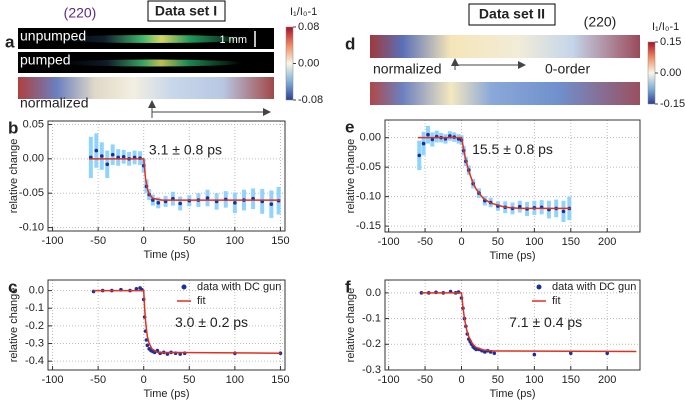  I want to click on annotation: 15.5 ± 0.8 ps, so click(512, 149).